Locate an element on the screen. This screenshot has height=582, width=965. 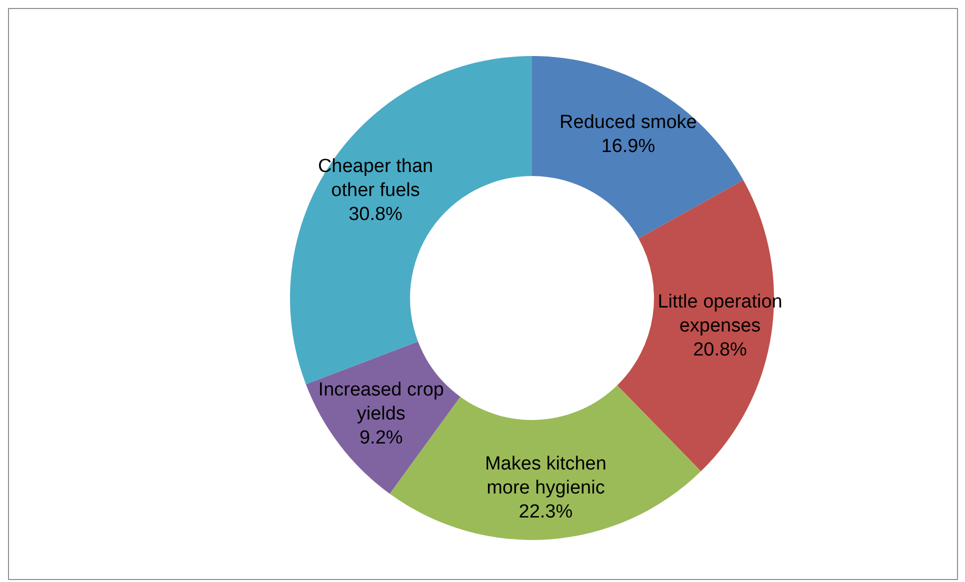
slice-label: Reduced smoke is located at coordinates (628, 122).